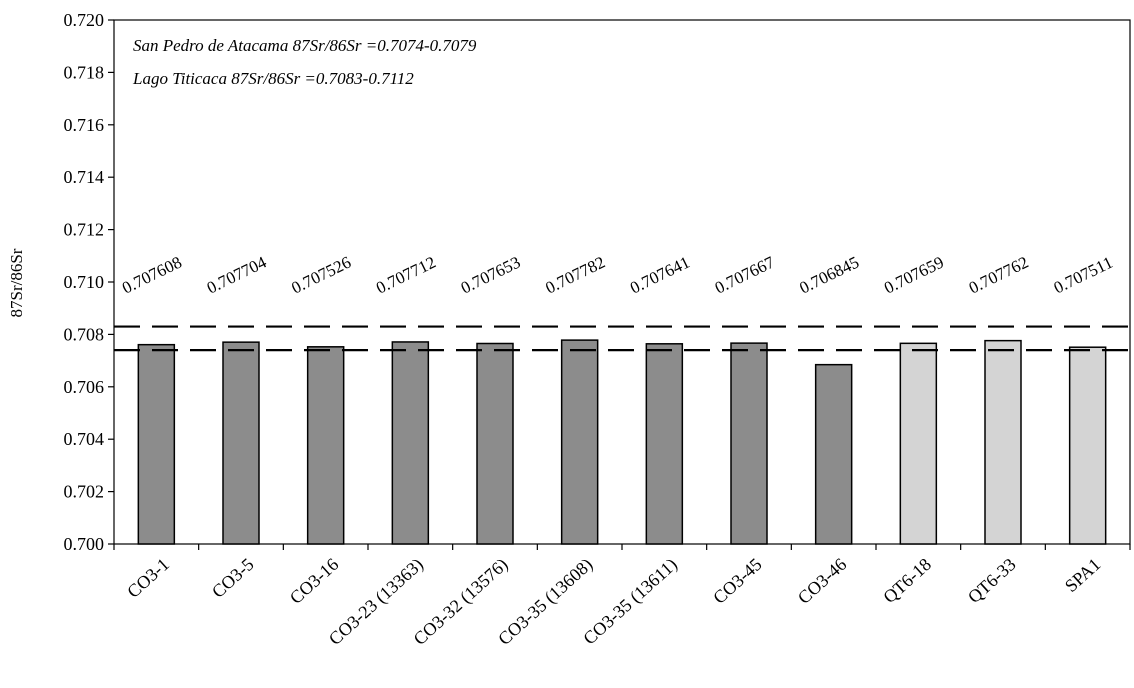 This screenshot has height=688, width=1134. Describe the element at coordinates (84, 282) in the screenshot. I see `y-tick-label: 0.710` at that location.